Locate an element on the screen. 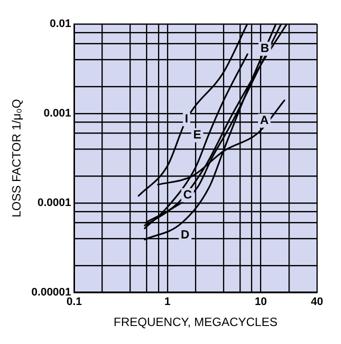  series-label: A is located at coordinates (264, 119).